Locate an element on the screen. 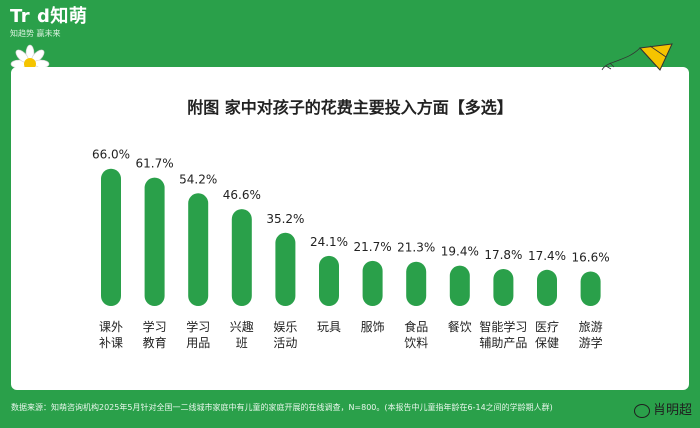  kite-icon is located at coordinates (637, 57).